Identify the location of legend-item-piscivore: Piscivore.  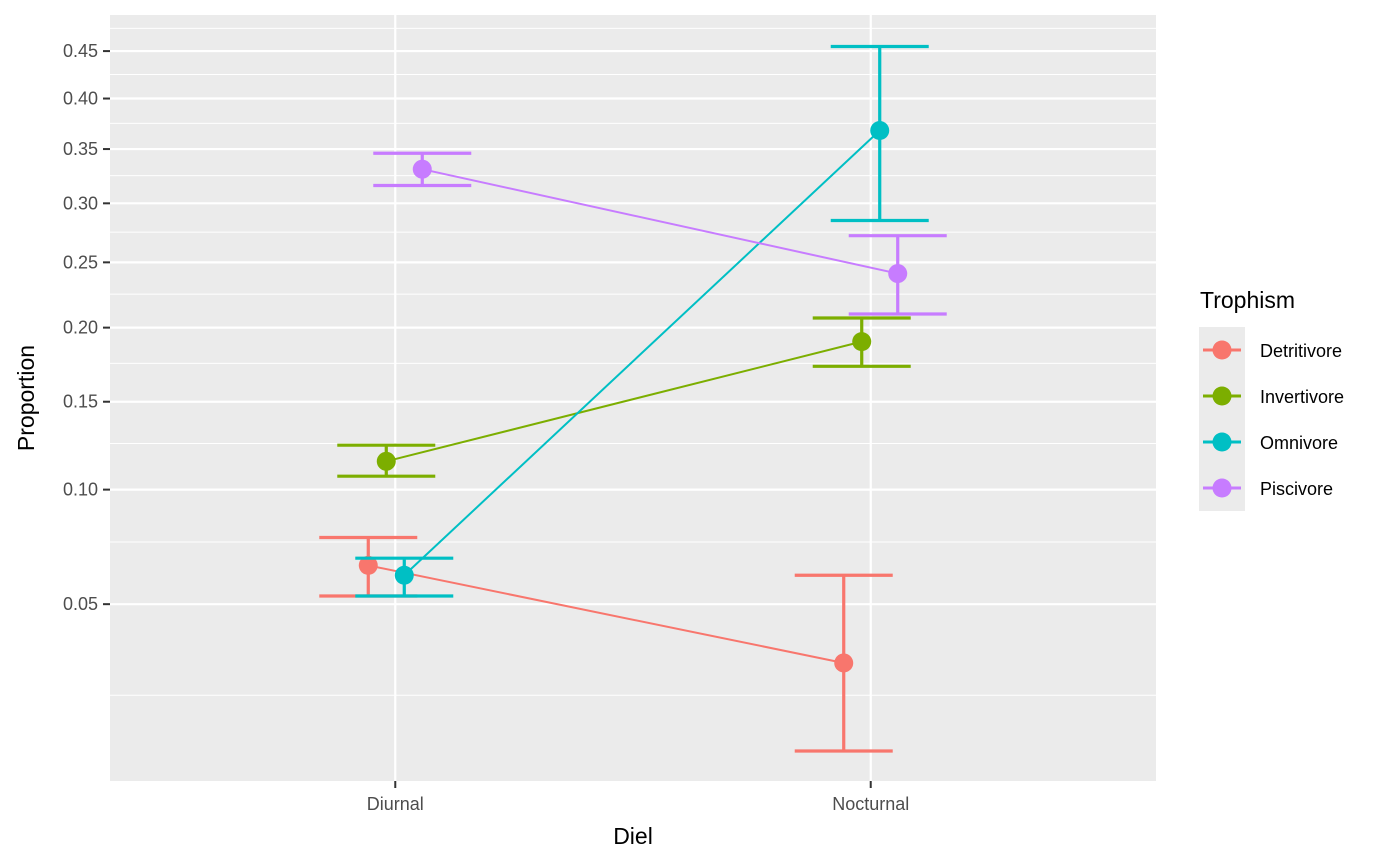
(1268, 488).